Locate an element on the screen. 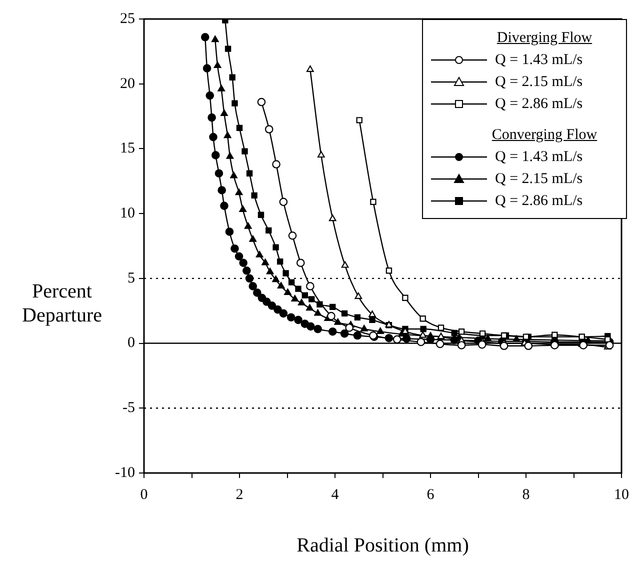 This screenshot has height=565, width=637. x-axis-title: Radial Position (mm) is located at coordinates (382, 545).